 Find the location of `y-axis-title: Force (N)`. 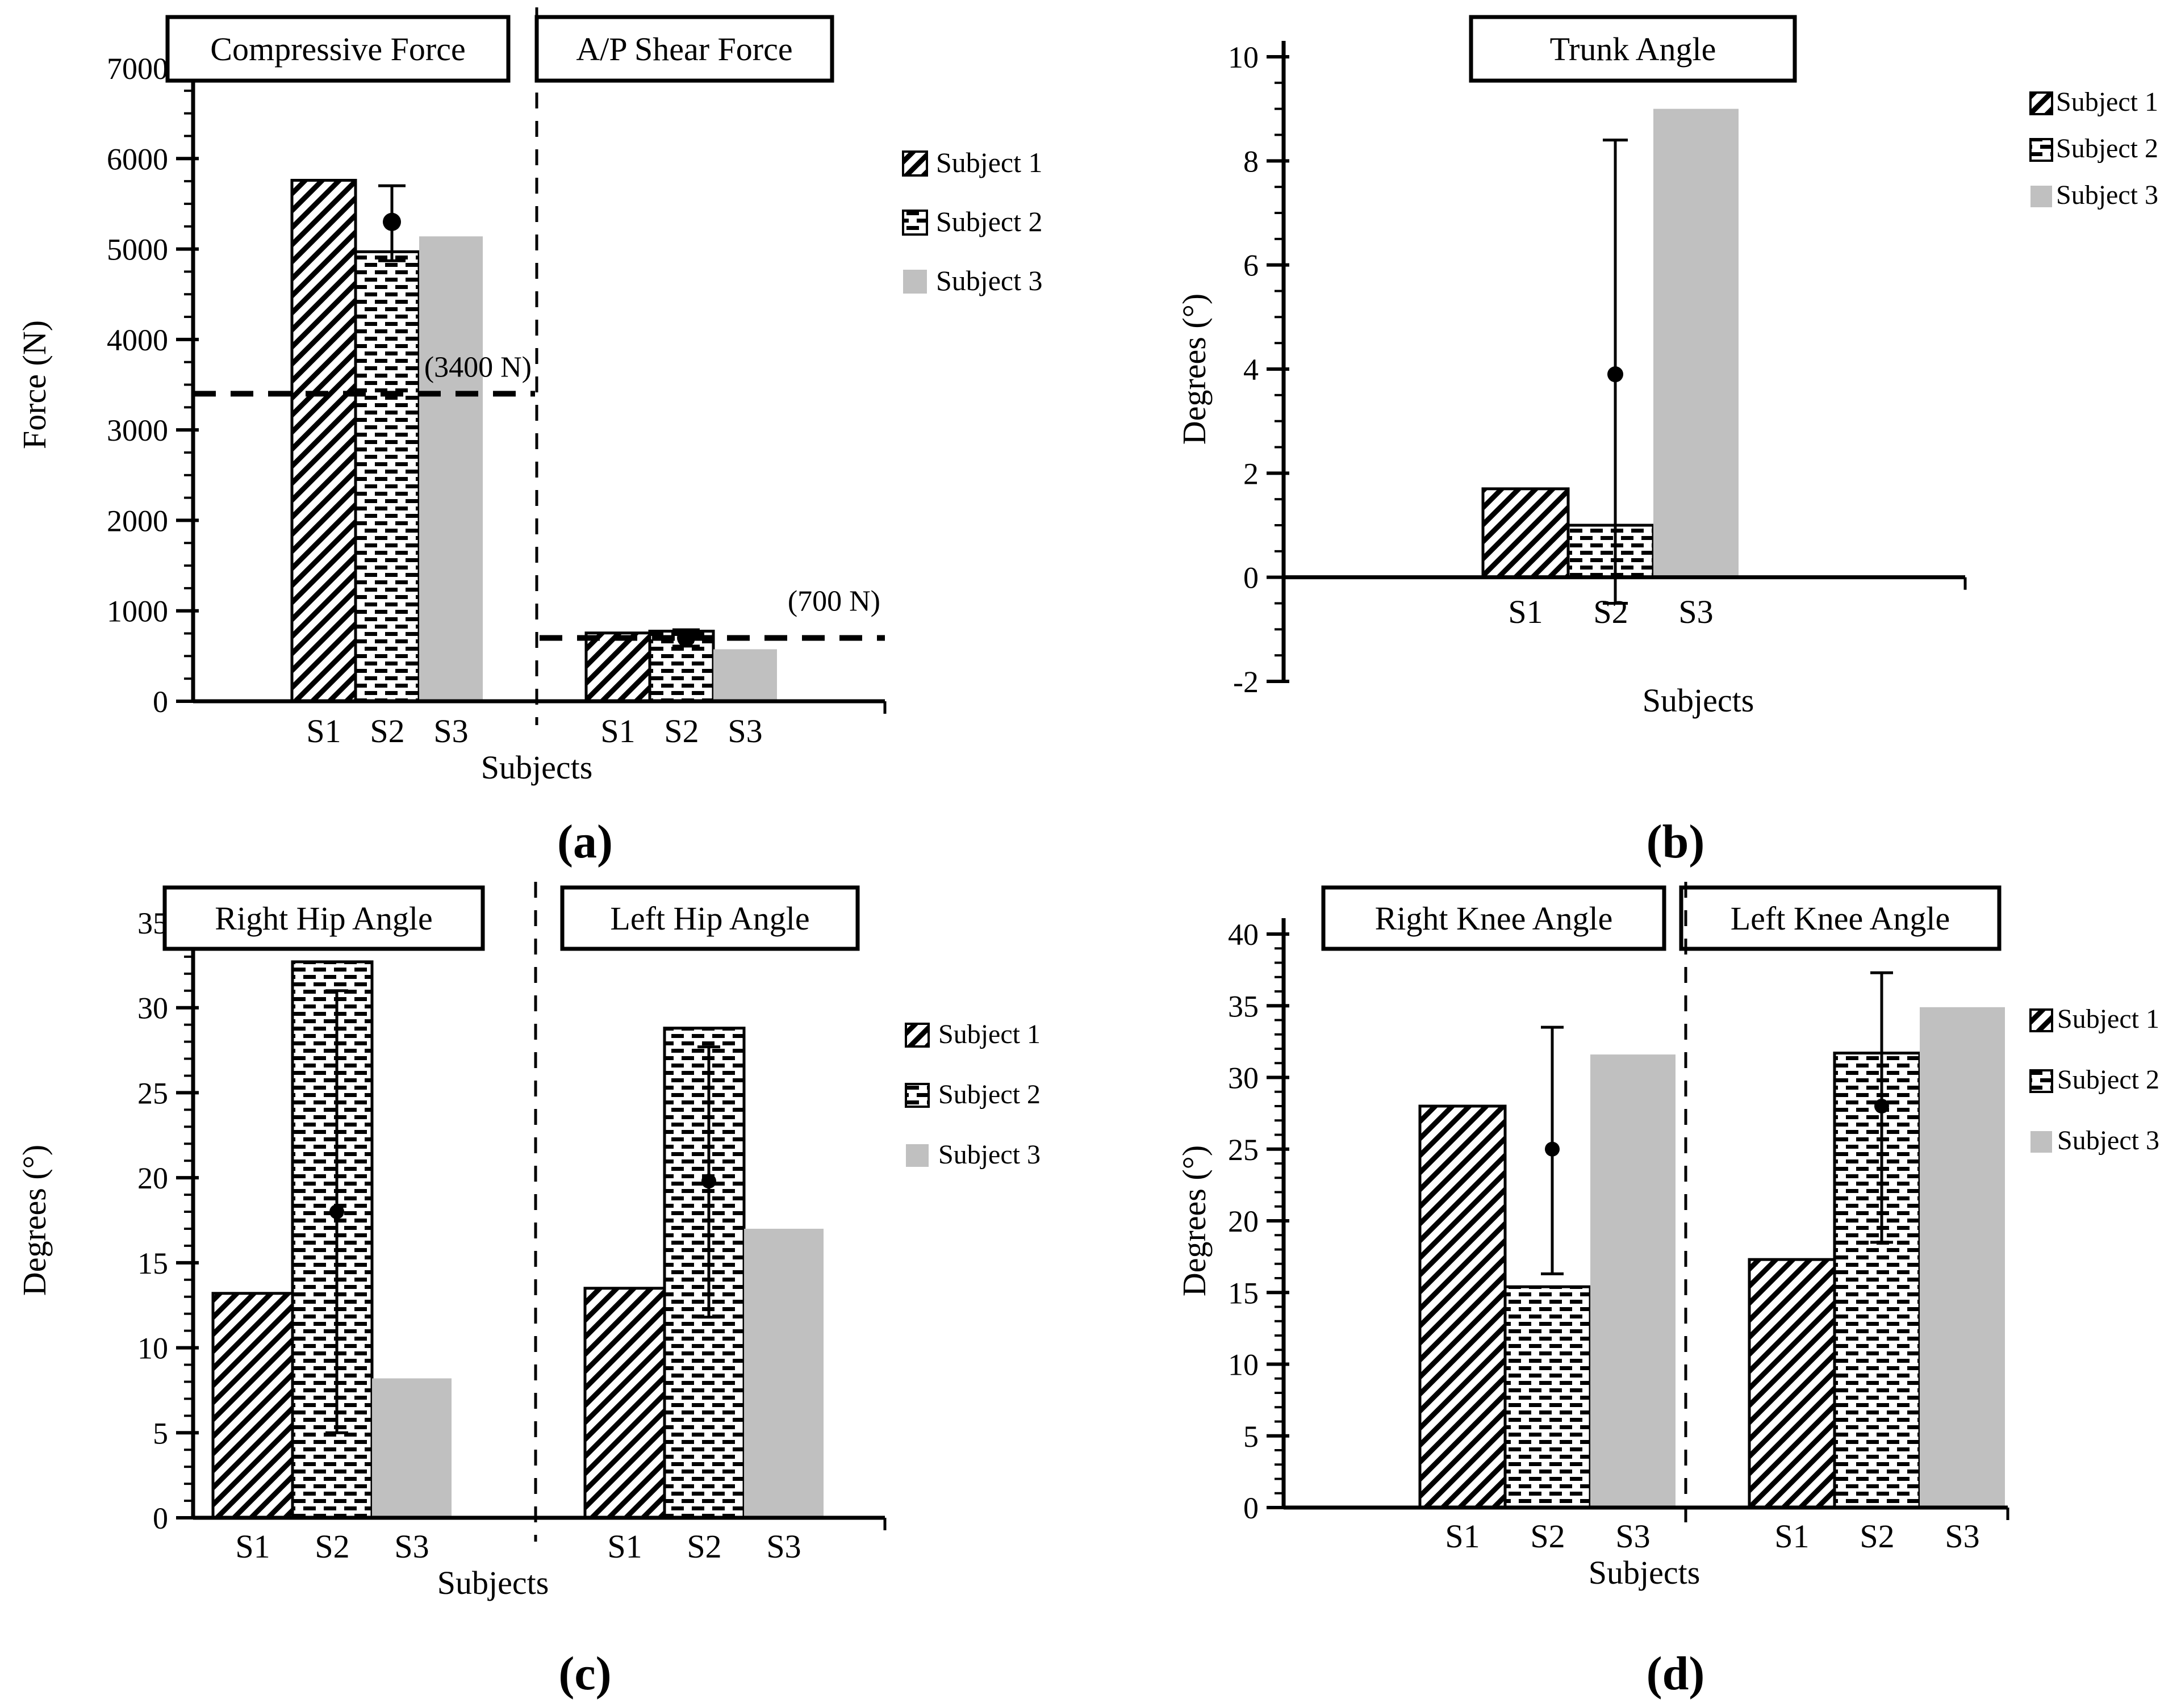

y-axis-title: Force (N) is located at coordinates (34, 384).